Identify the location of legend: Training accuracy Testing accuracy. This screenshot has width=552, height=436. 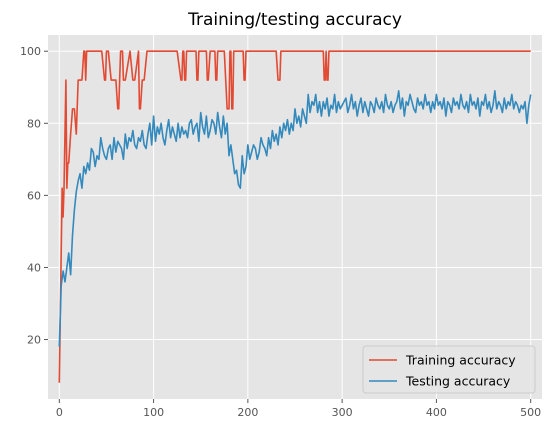
(449, 369).